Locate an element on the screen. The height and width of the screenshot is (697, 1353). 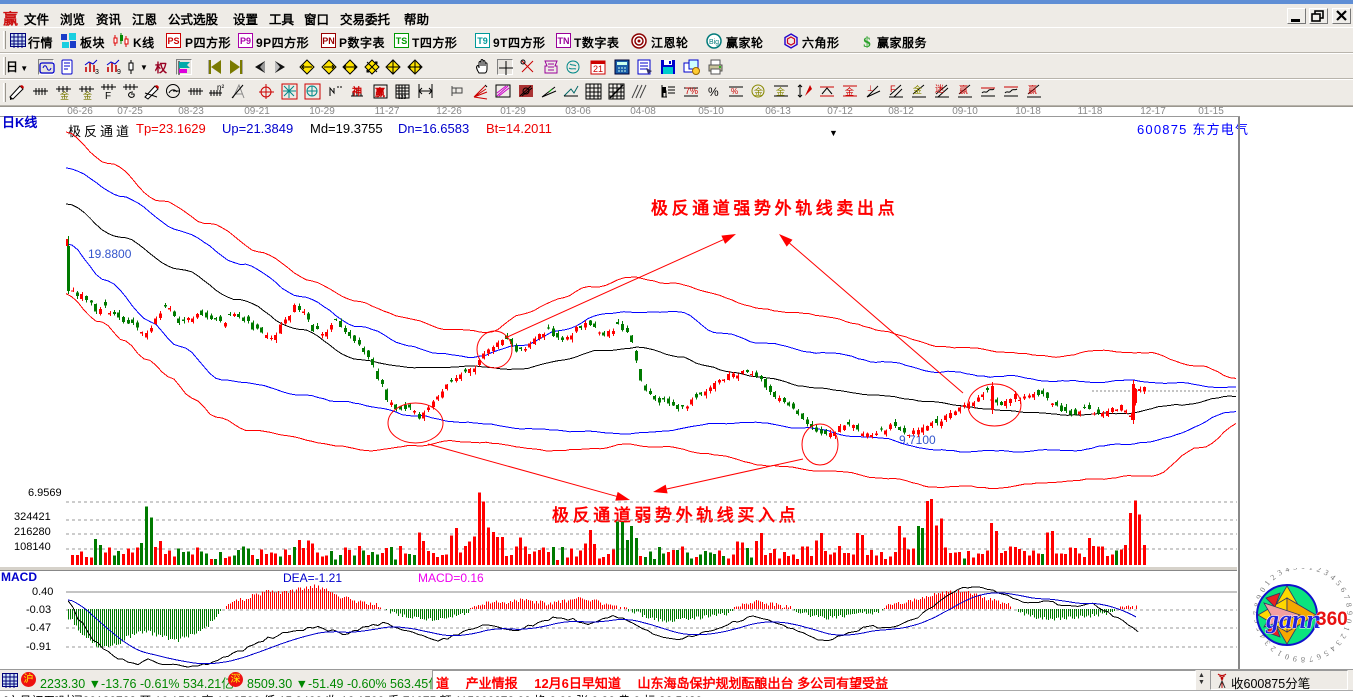
svg-text: 123 is located at coordinates (402, 97).